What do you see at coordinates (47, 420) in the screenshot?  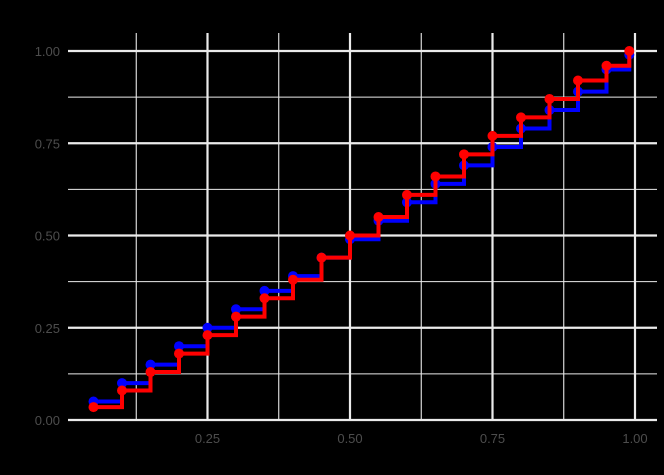 I see `y-tick-label: 0.00` at bounding box center [47, 420].